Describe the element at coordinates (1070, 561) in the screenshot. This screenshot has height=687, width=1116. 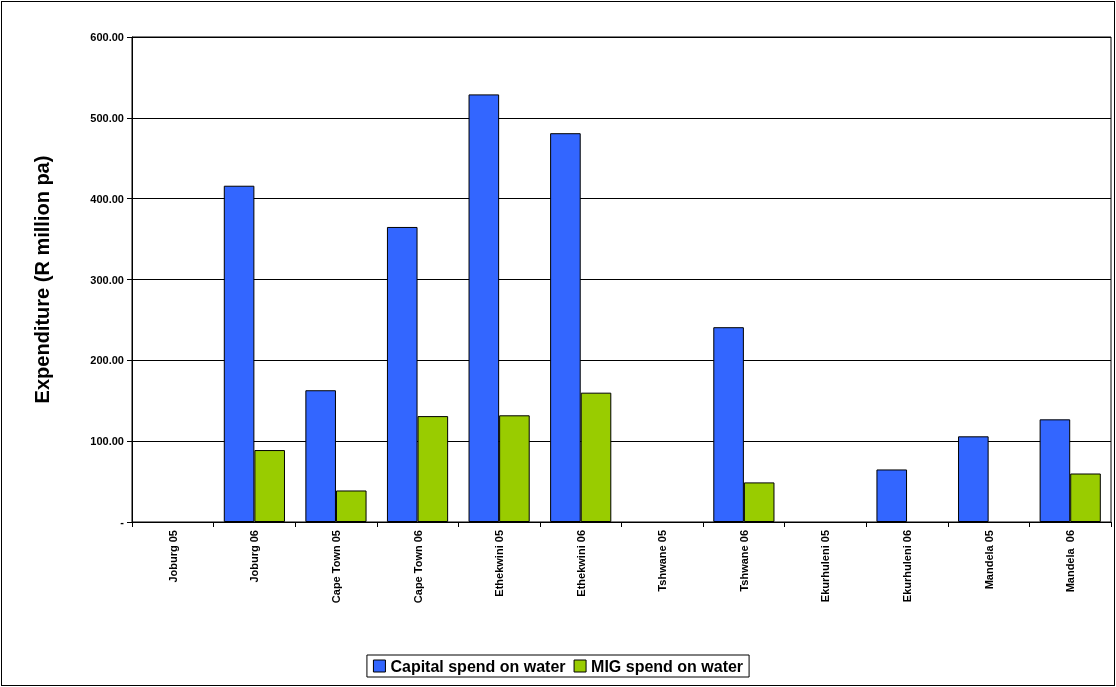
I see `x-tick-label: Mandela 06` at that location.